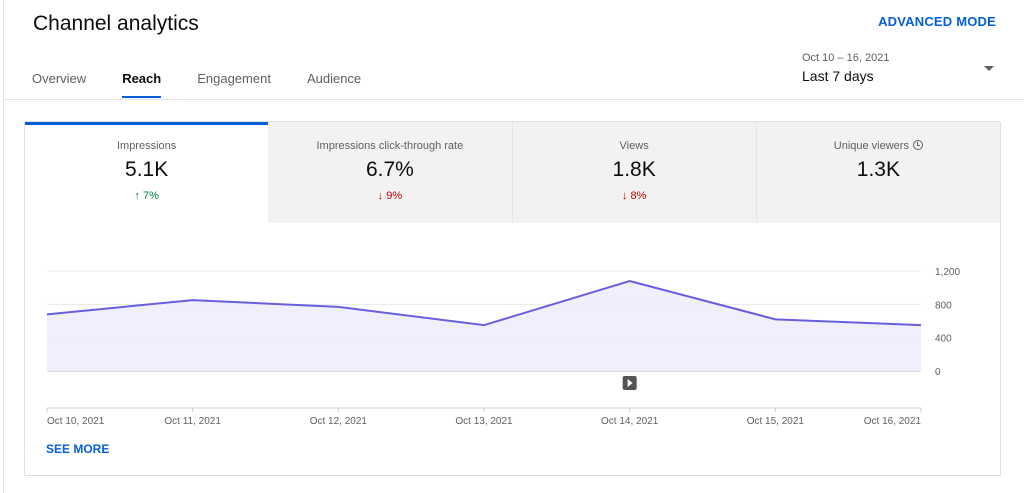 The height and width of the screenshot is (493, 1024). I want to click on x-tick-label: Oct 12, 2021, so click(339, 421).